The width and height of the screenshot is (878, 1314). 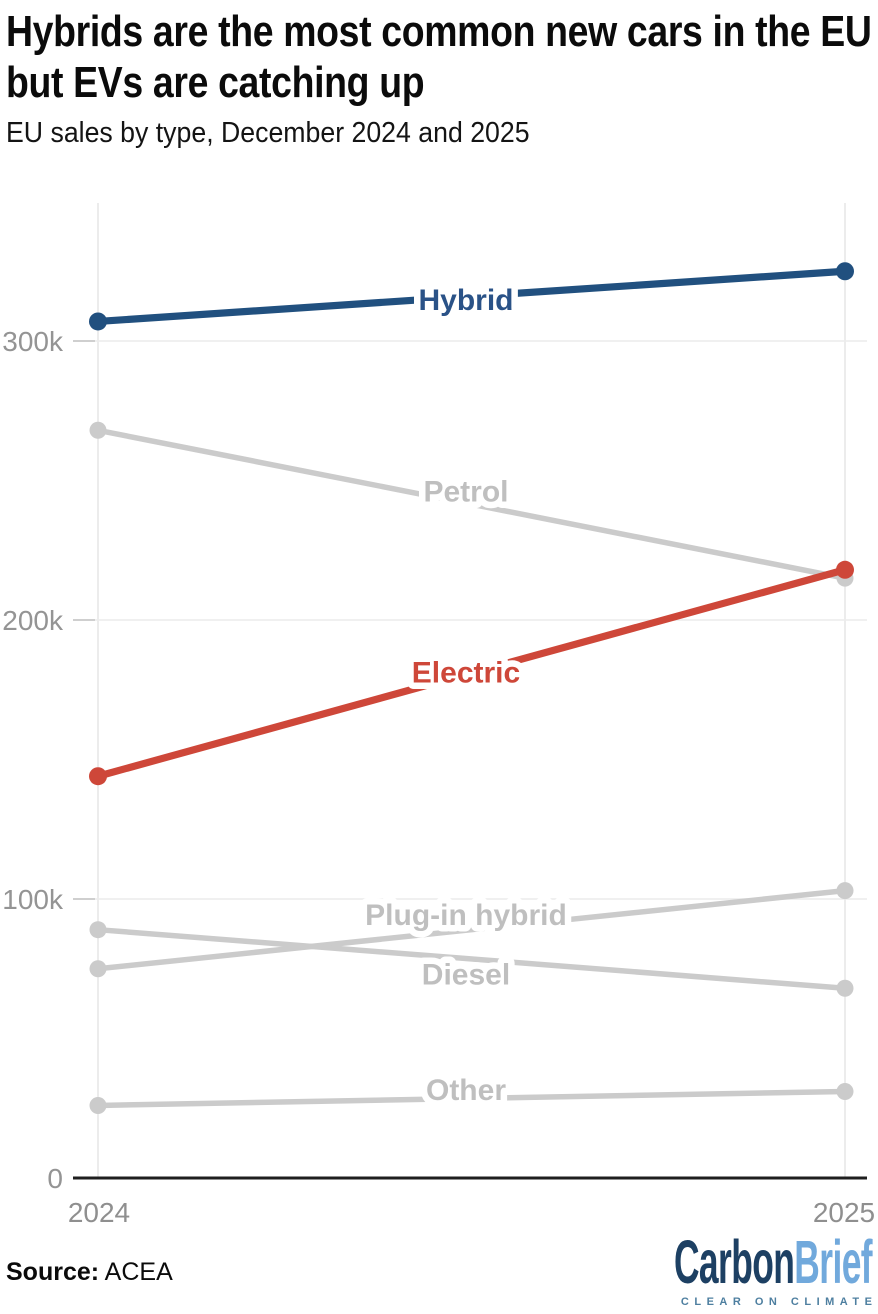 I want to click on logo-brief-text: Brief, so click(x=833, y=1262).